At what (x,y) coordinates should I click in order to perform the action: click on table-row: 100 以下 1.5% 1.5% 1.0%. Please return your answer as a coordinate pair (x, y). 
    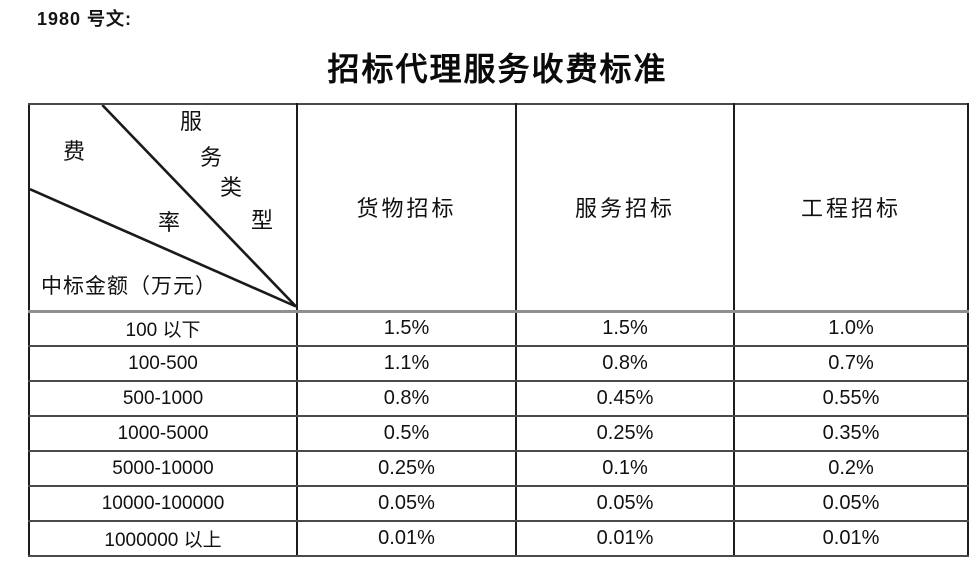
    Looking at the image, I should click on (498, 328).